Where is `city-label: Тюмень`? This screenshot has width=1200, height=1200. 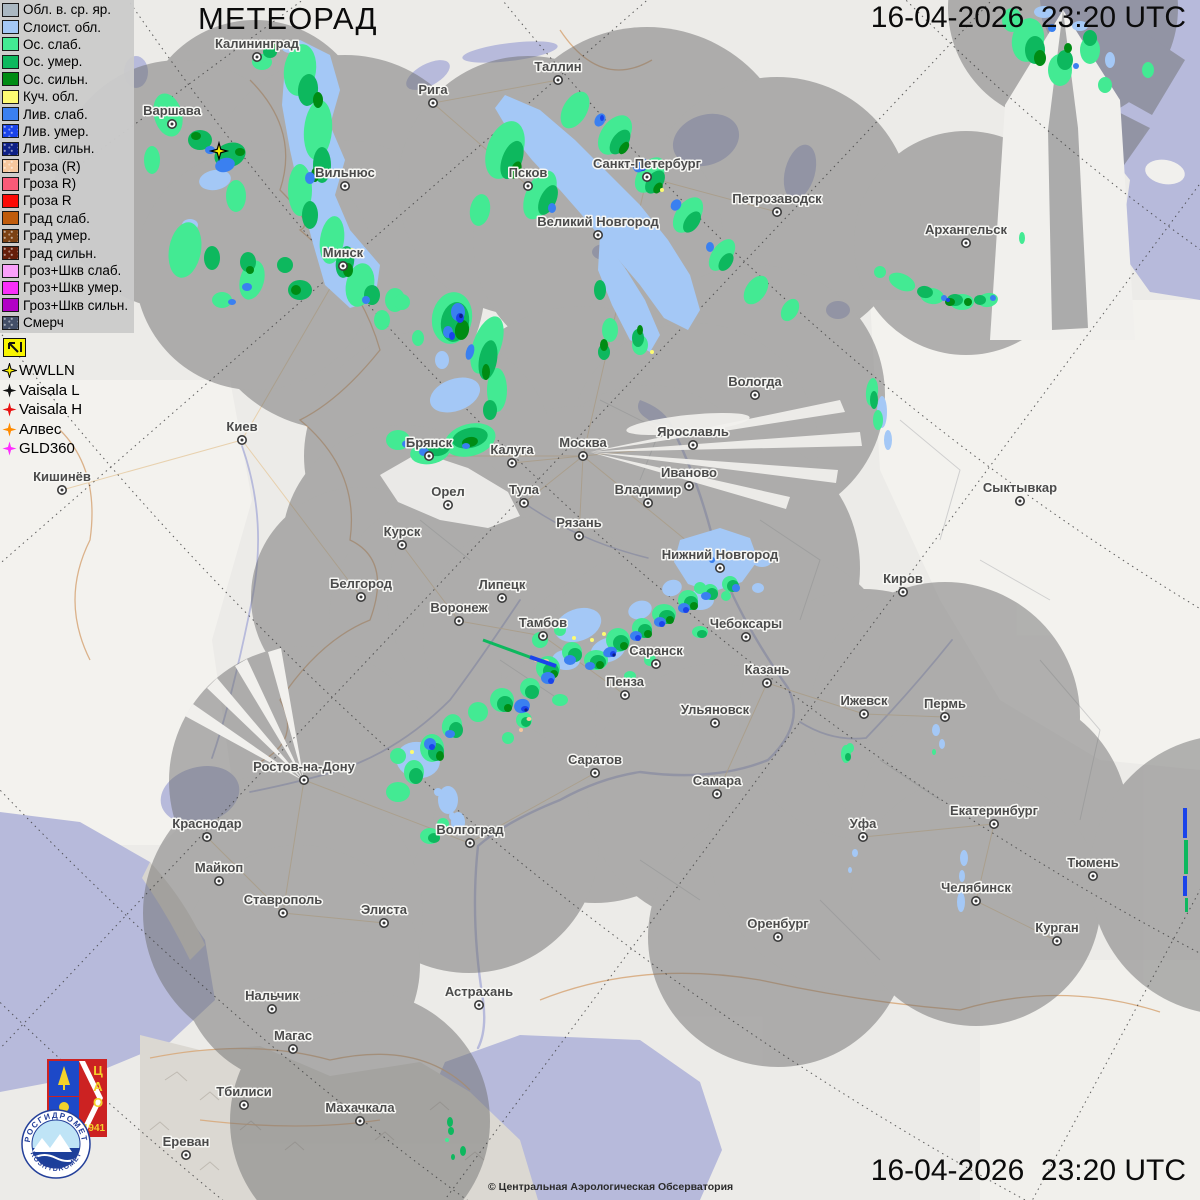 city-label: Тюмень is located at coordinates (1092, 862).